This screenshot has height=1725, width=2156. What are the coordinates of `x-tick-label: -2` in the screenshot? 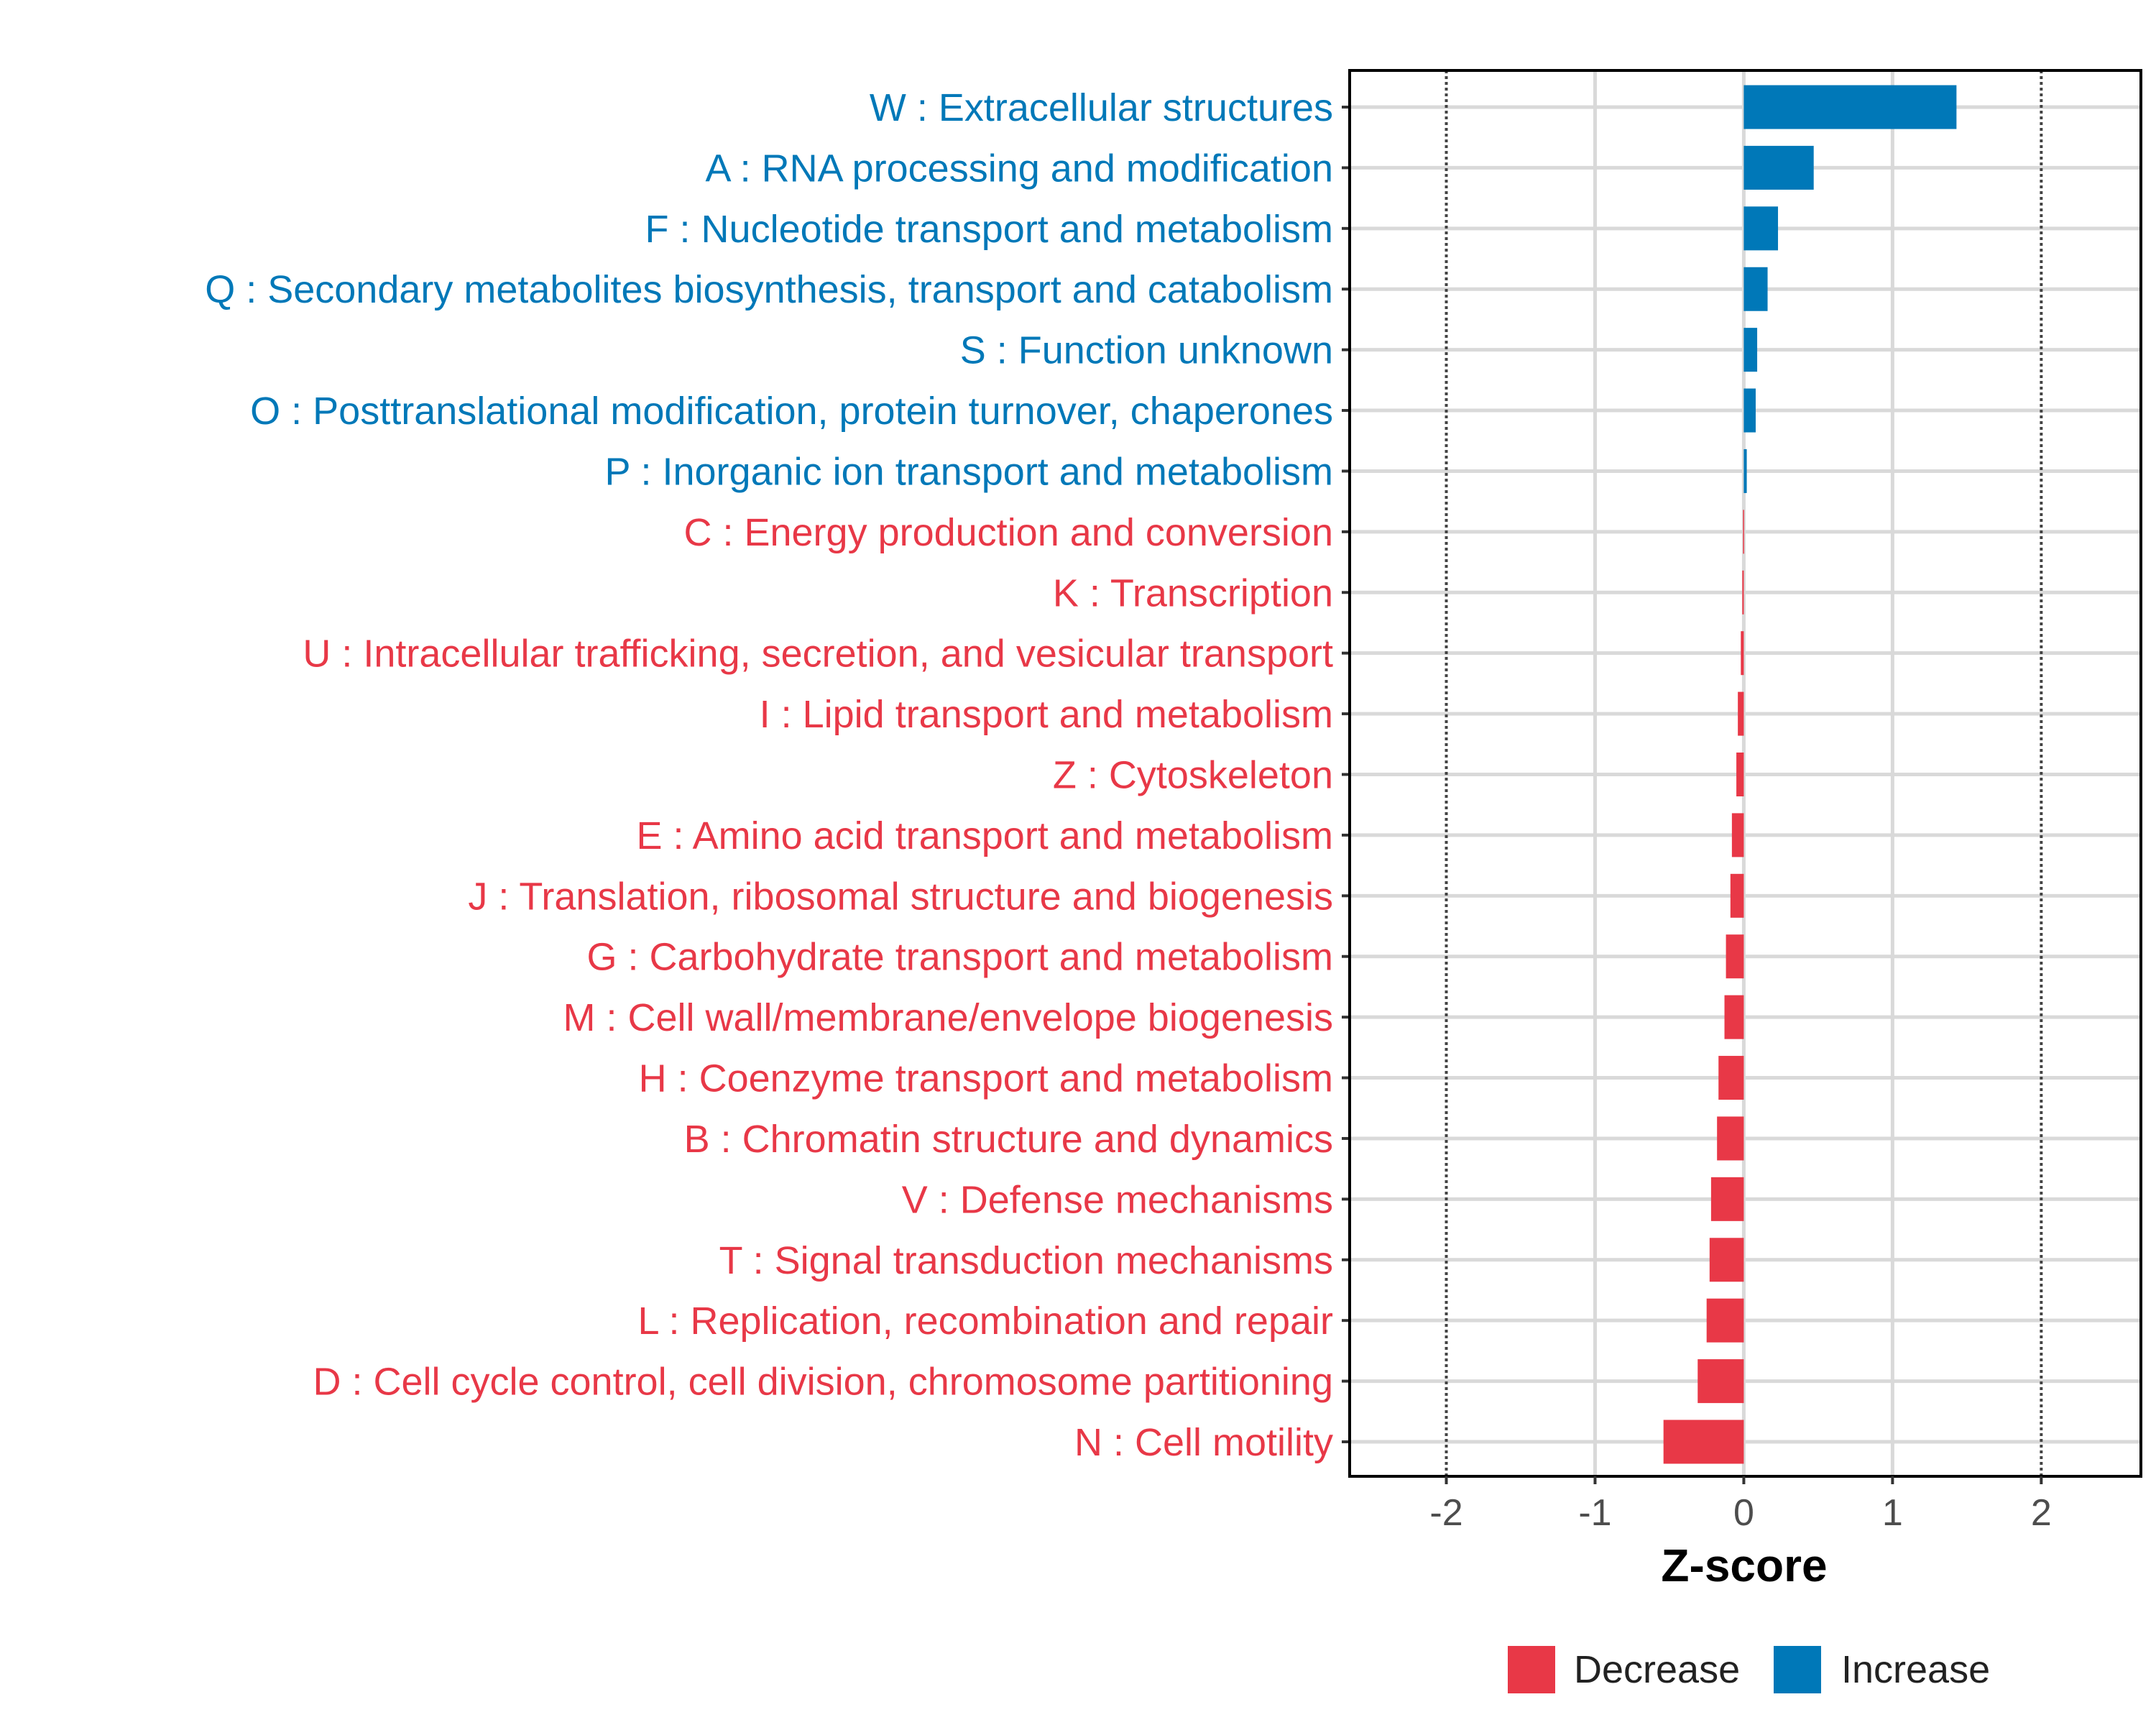 It's located at (1445, 1513).